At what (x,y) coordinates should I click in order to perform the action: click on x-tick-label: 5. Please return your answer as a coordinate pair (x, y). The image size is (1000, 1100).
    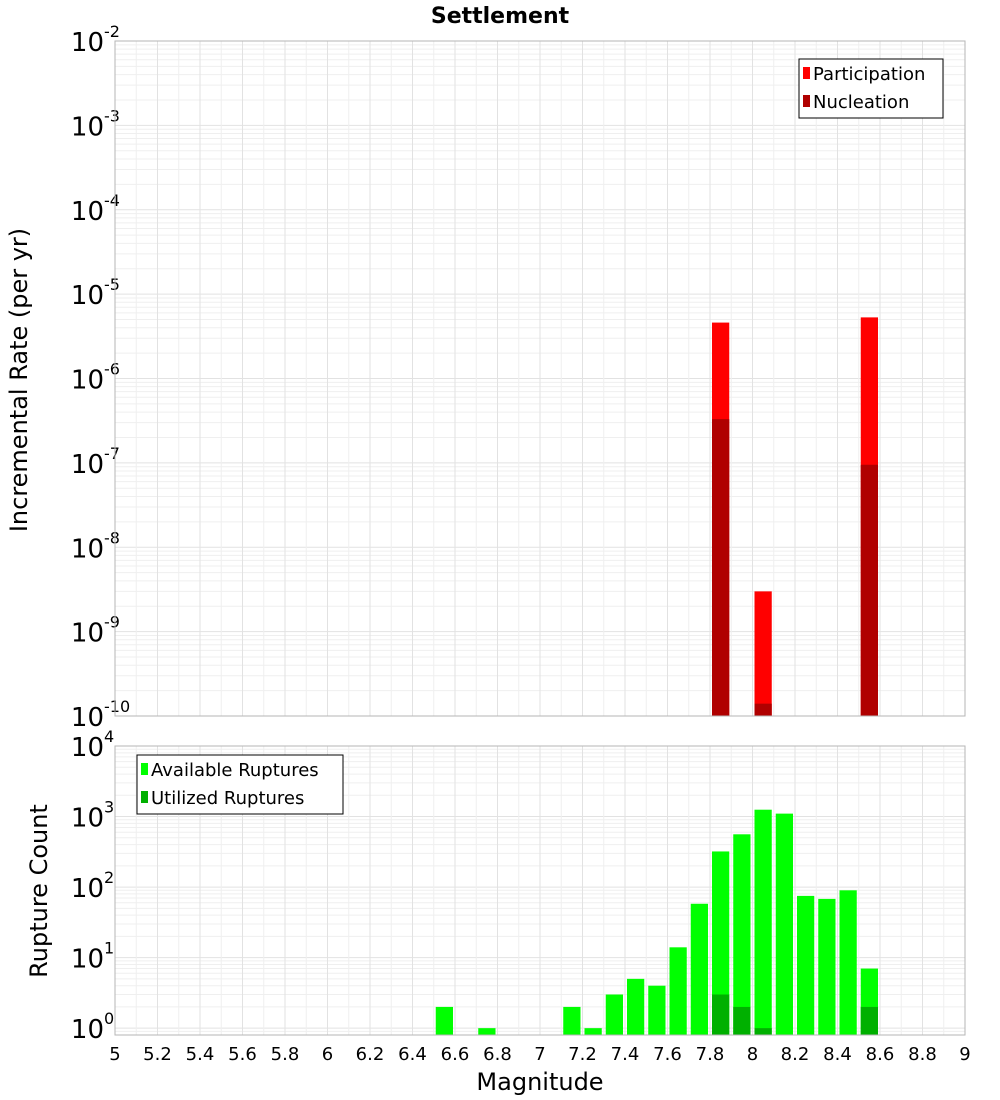
    Looking at the image, I should click on (114, 1054).